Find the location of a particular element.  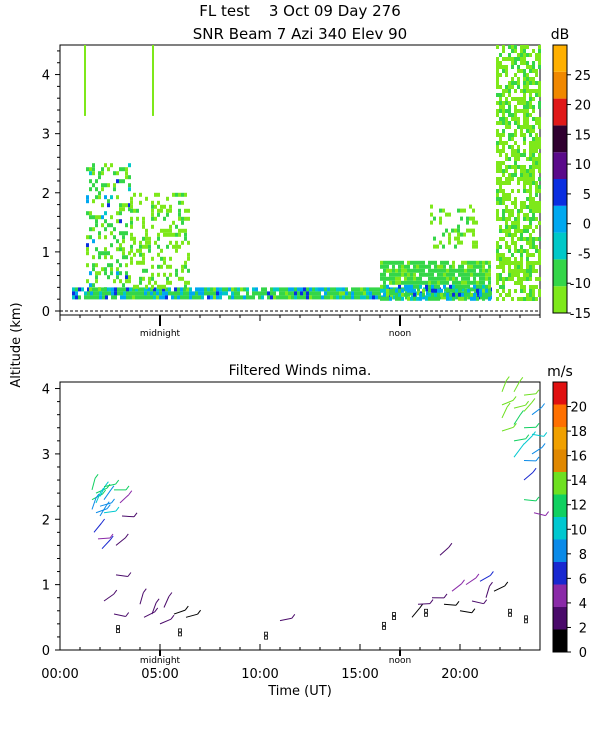

snr-colorbar-tick-label: -15 is located at coordinates (580, 314).